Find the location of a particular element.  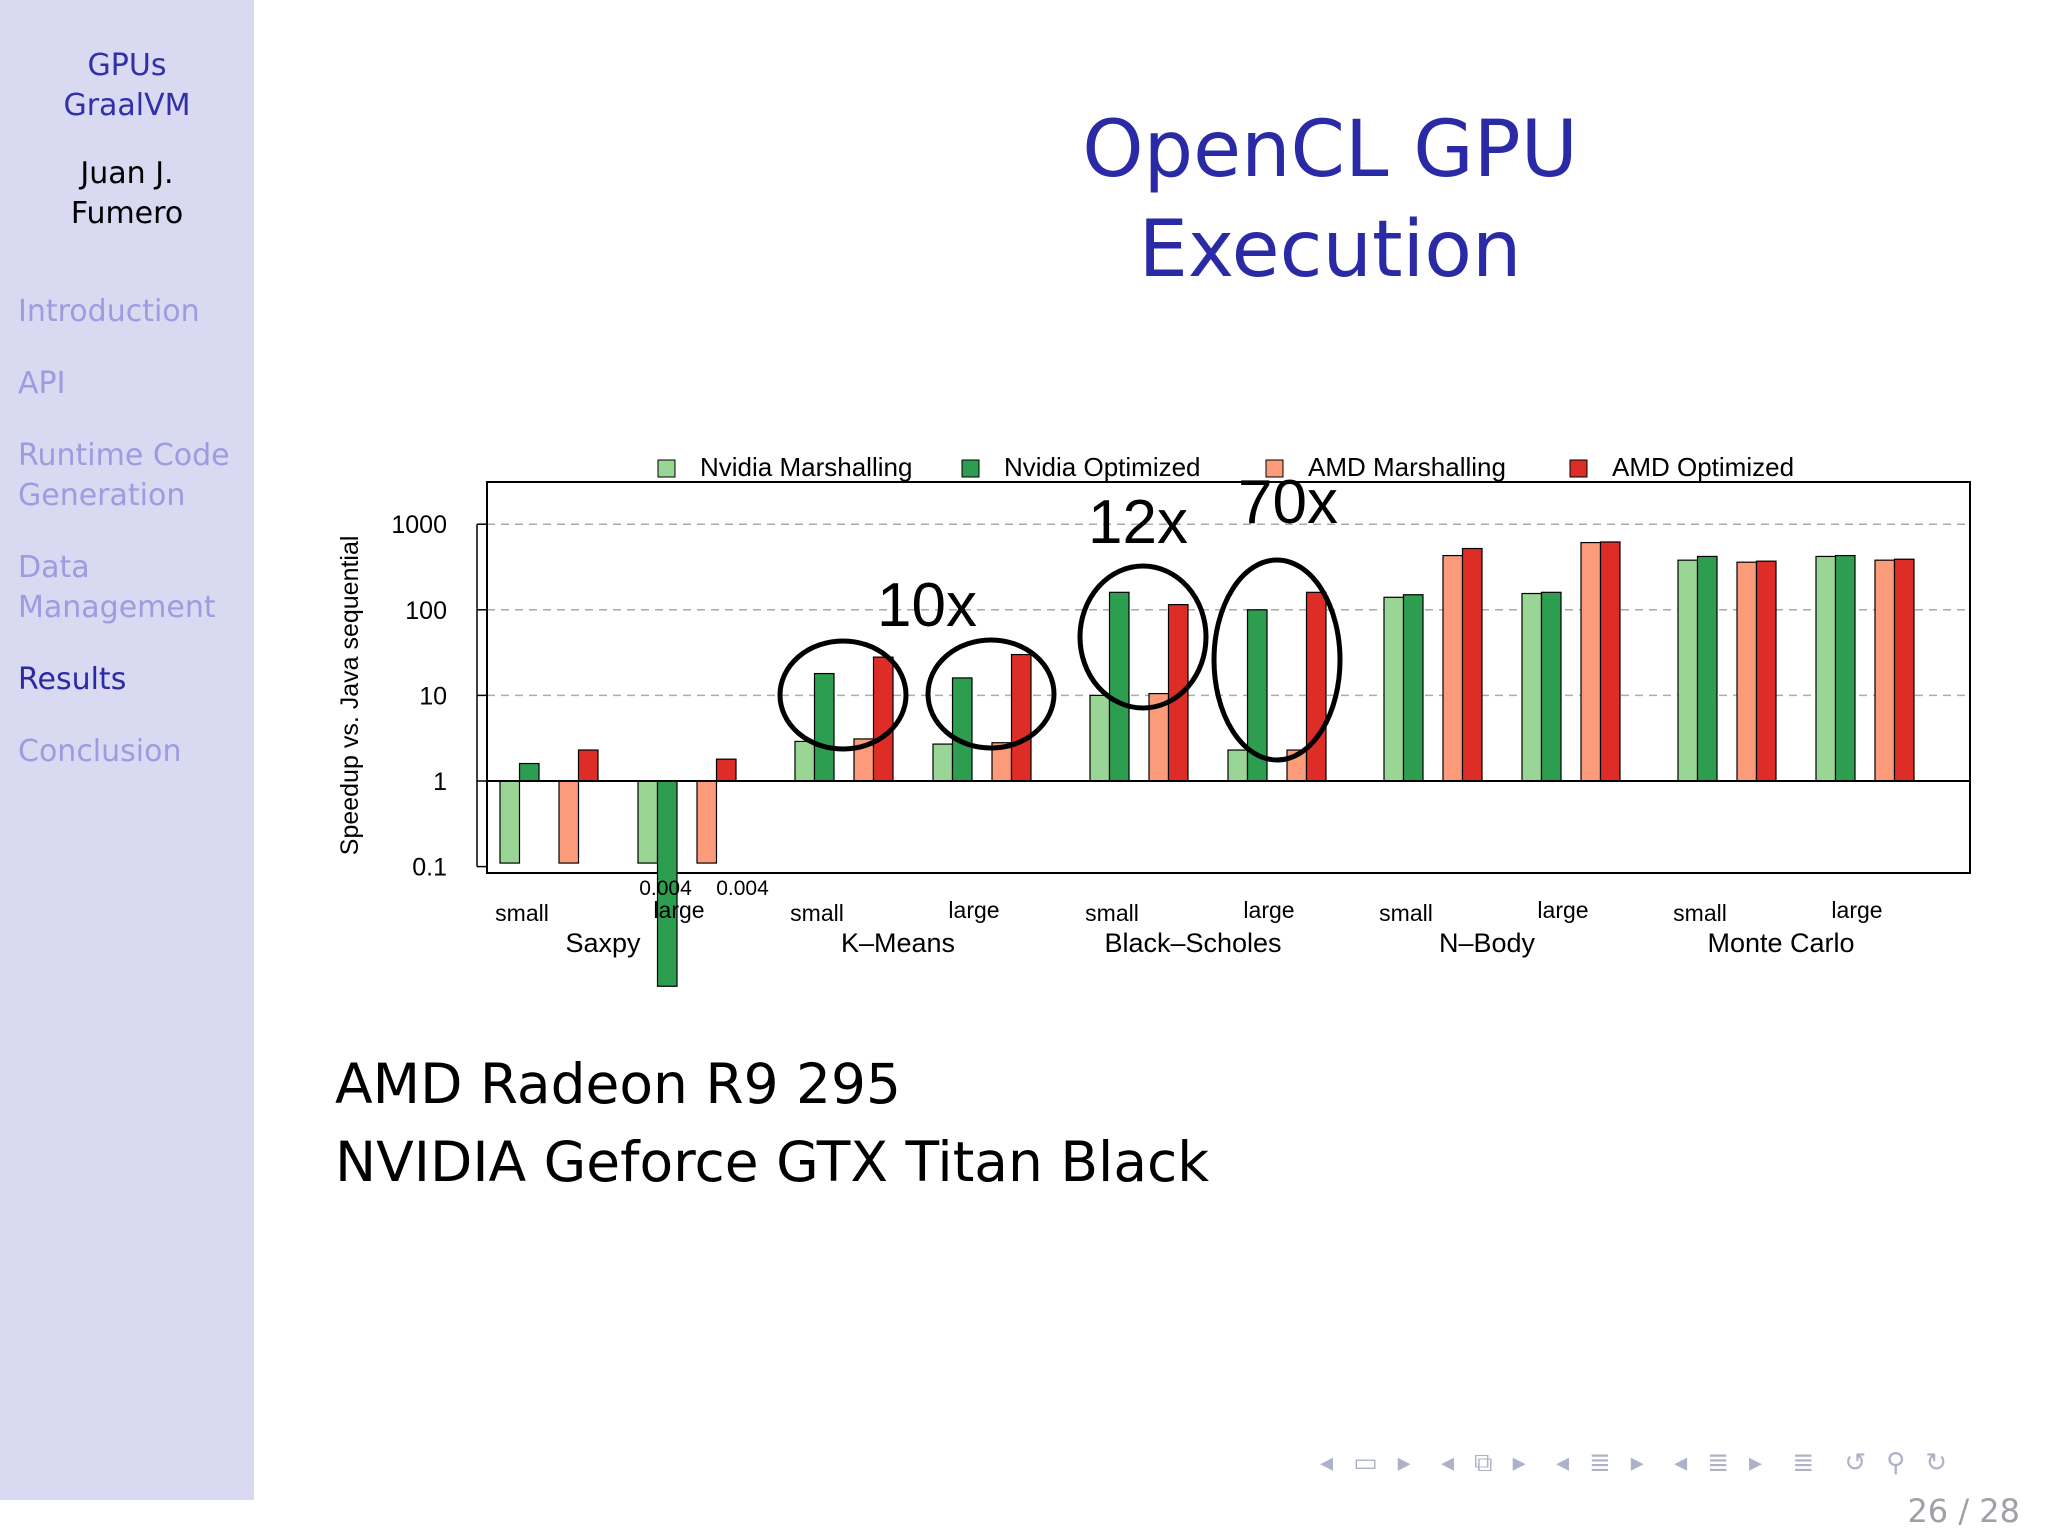

author-name: Juan J. Fumero is located at coordinates (127, 194).